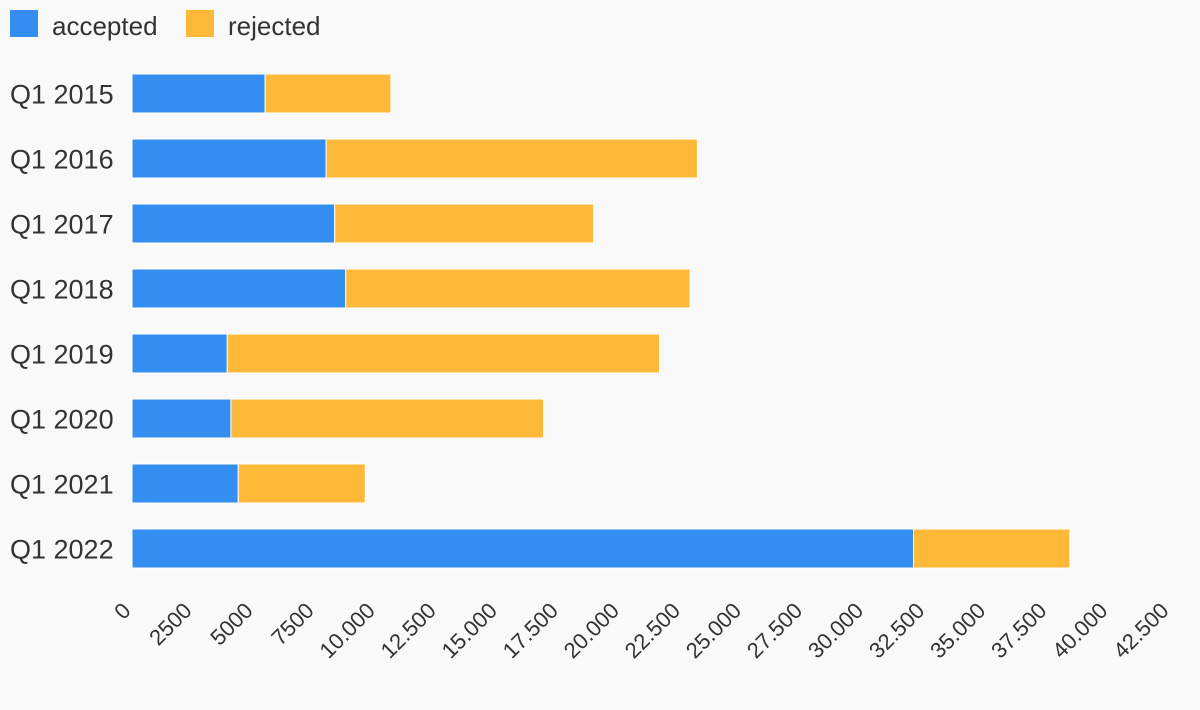 The image size is (1200, 710). I want to click on x-tick-label: 12.500, so click(408, 630).